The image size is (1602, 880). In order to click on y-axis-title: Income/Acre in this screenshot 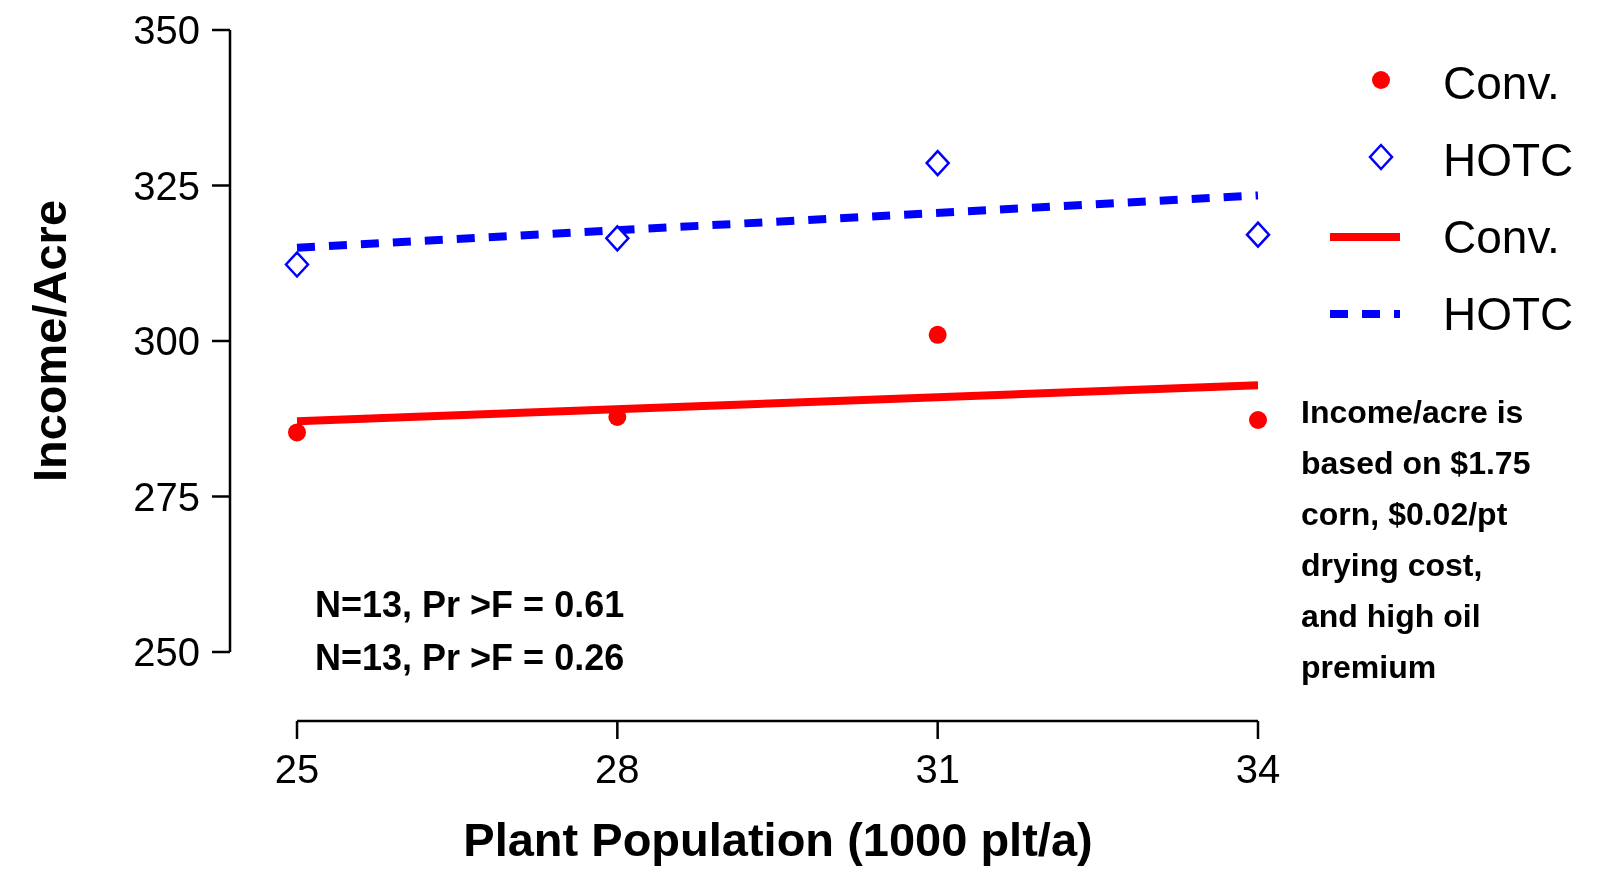, I will do `click(49, 341)`.